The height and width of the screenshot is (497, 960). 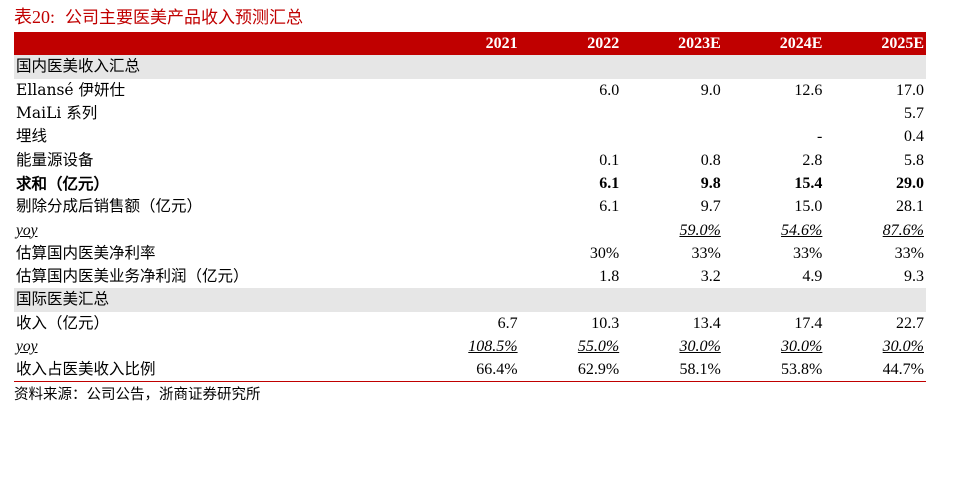 What do you see at coordinates (910, 183) in the screenshot?
I see `value-cell: 29.0` at bounding box center [910, 183].